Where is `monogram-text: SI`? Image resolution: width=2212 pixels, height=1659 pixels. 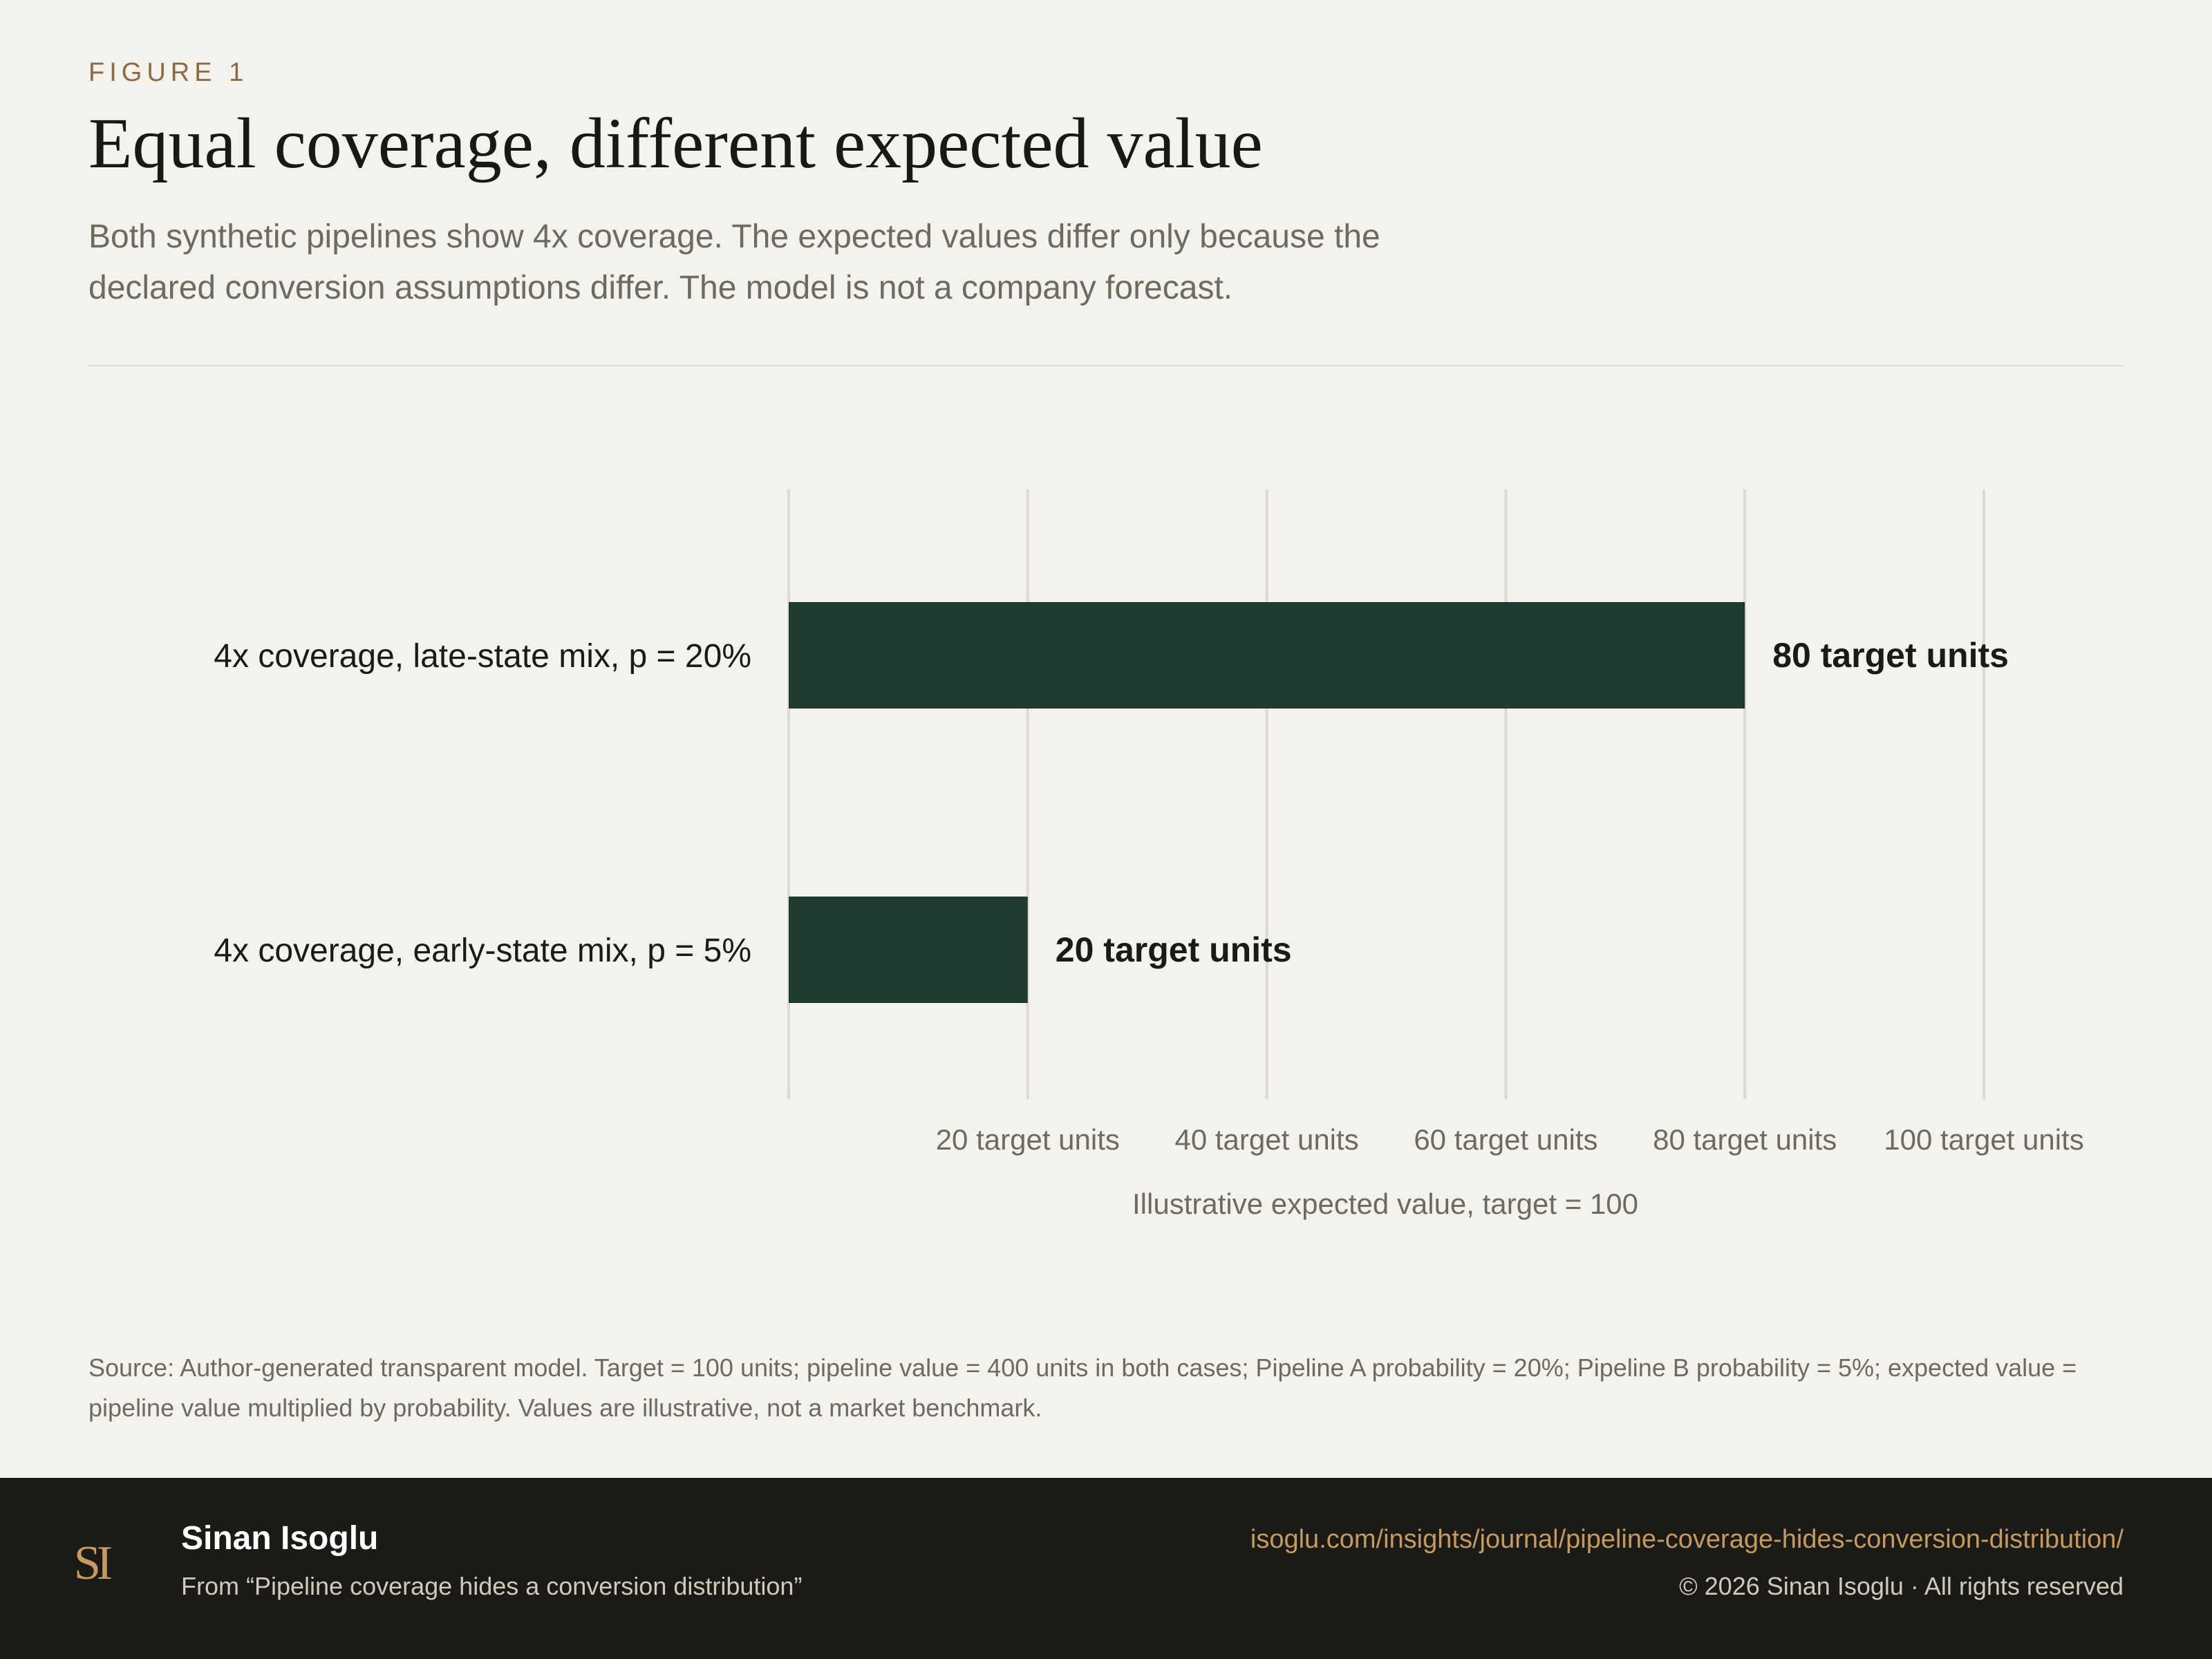 monogram-text: SI is located at coordinates (92, 1563).